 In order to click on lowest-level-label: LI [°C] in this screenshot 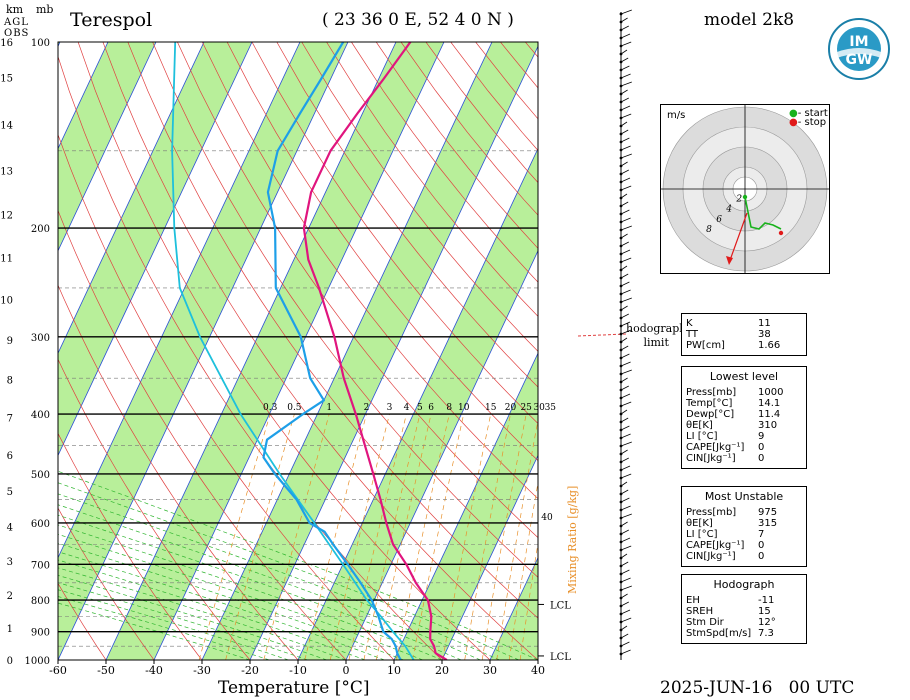, I will do `click(702, 436)`.